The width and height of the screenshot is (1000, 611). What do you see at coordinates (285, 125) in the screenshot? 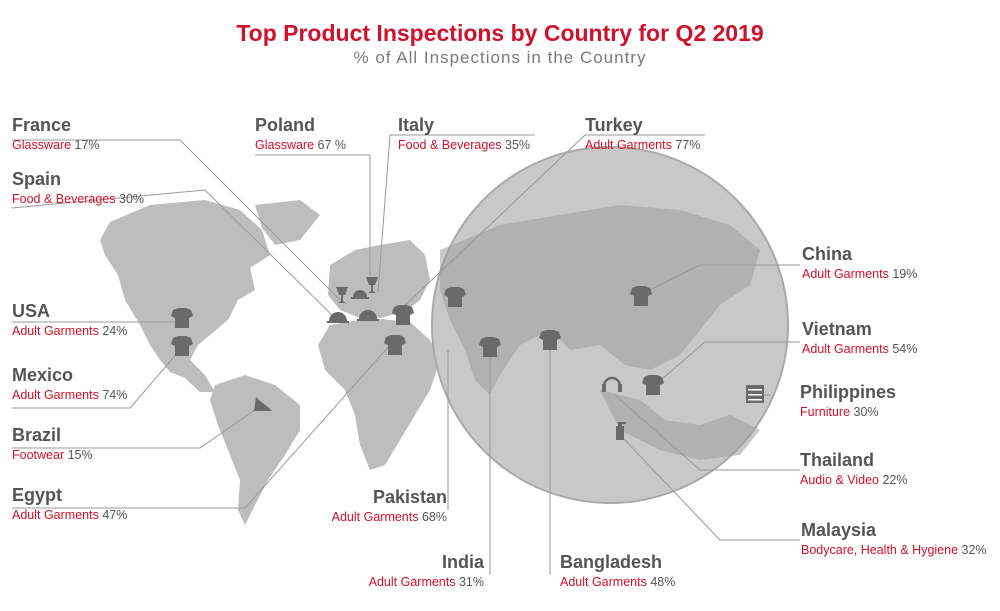
I see `country-name: Poland` at bounding box center [285, 125].